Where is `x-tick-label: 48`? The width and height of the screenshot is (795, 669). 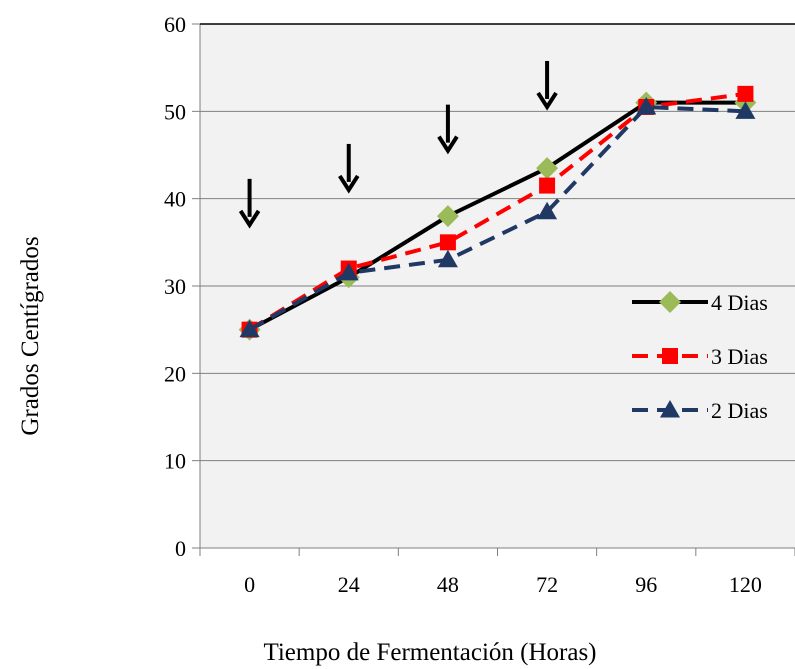 x-tick-label: 48 is located at coordinates (448, 584).